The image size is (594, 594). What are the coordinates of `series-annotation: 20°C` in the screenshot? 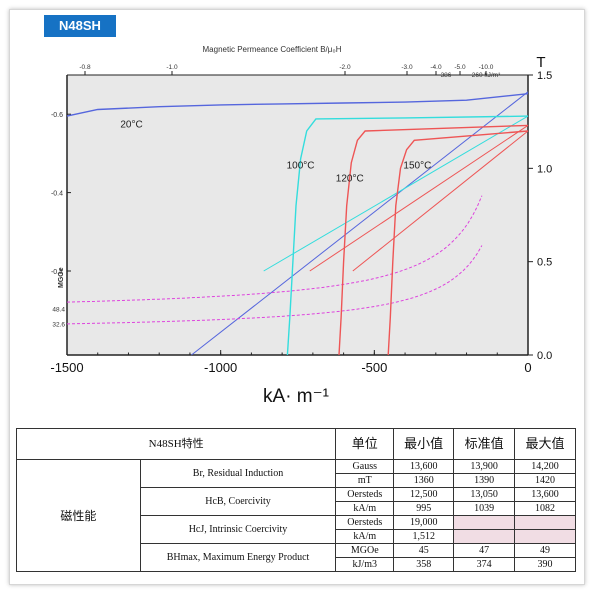 It's located at (131, 124).